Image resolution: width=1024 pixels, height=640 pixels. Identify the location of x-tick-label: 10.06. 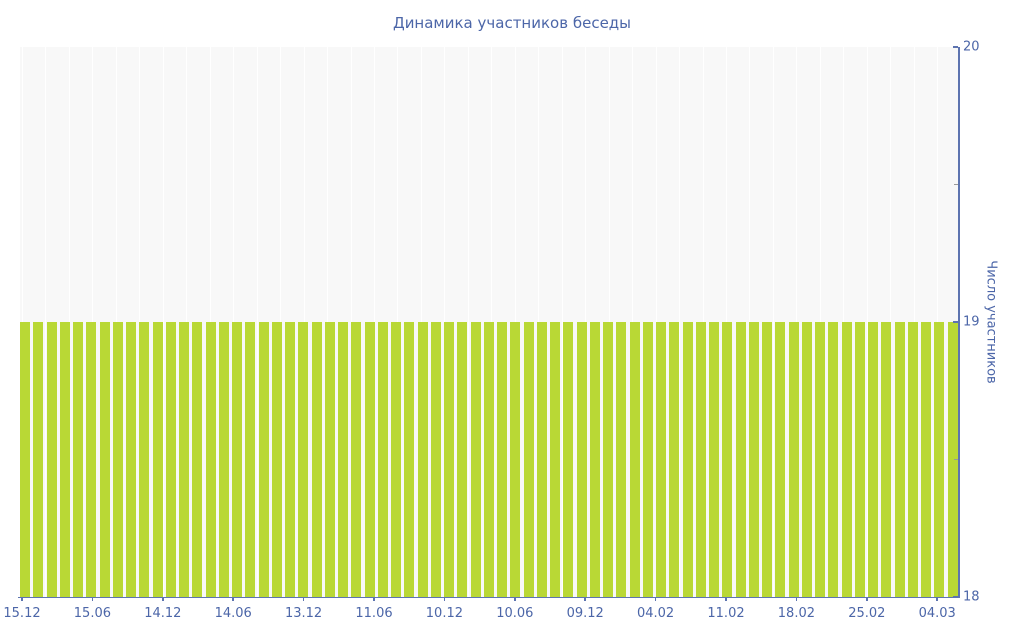
(515, 613).